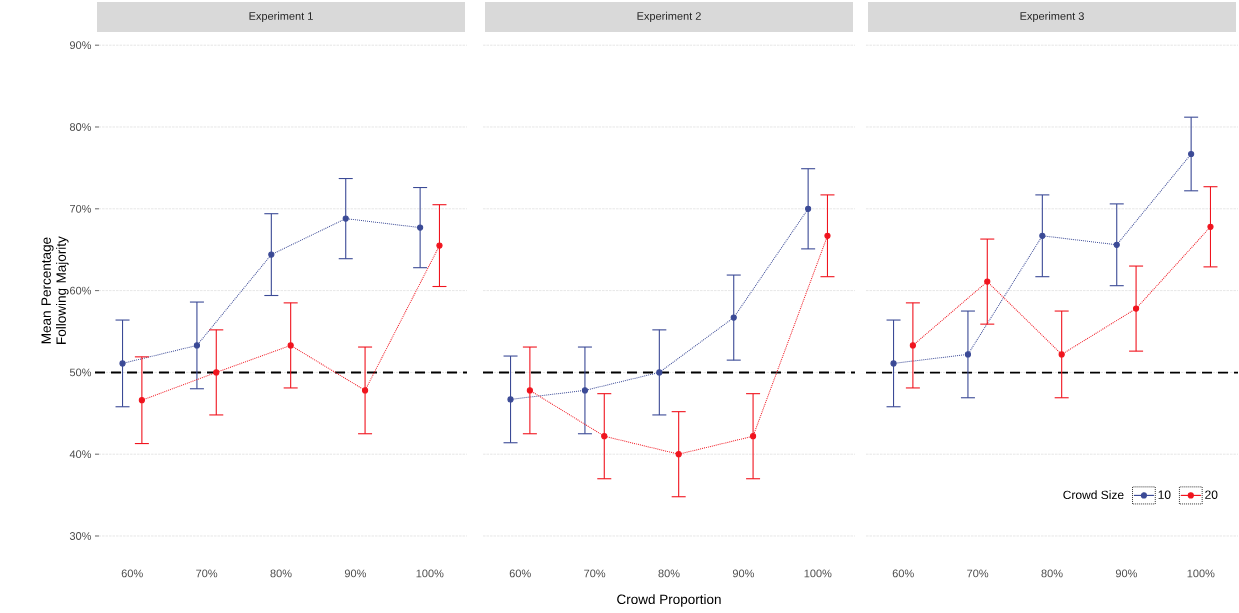 This screenshot has width=1239, height=613. What do you see at coordinates (281, 17) in the screenshot?
I see `chart-title: Experiment 1` at bounding box center [281, 17].